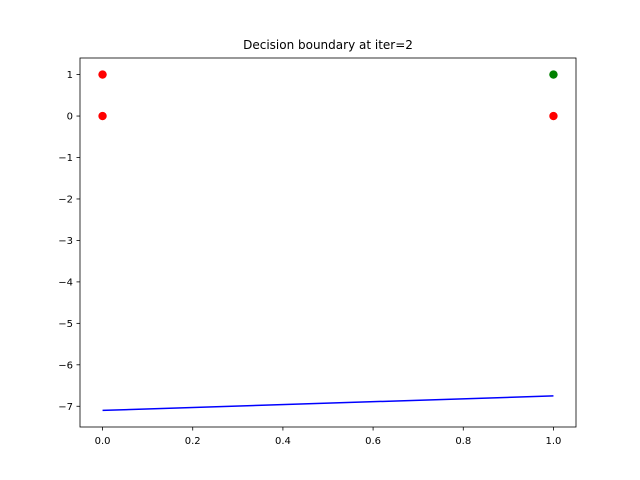 The image size is (640, 480). I want to click on y-tick-label: −1, so click(65, 158).